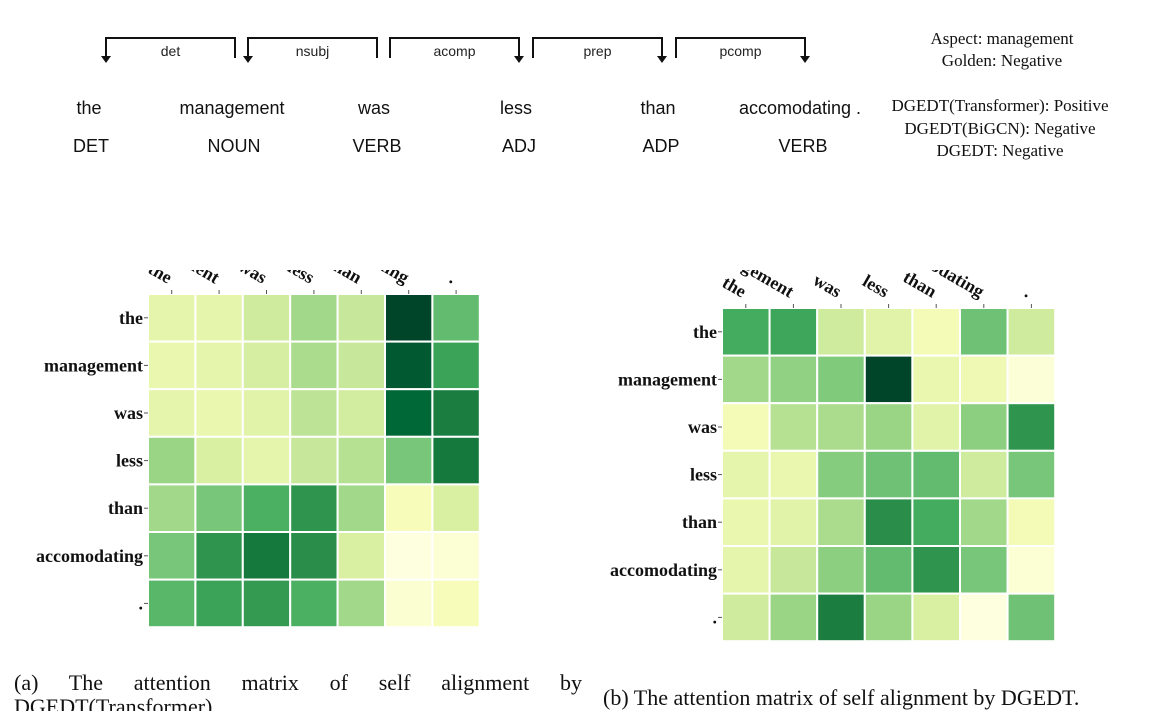 This screenshot has width=1154, height=714. I want to click on row-label: was, so click(702, 427).